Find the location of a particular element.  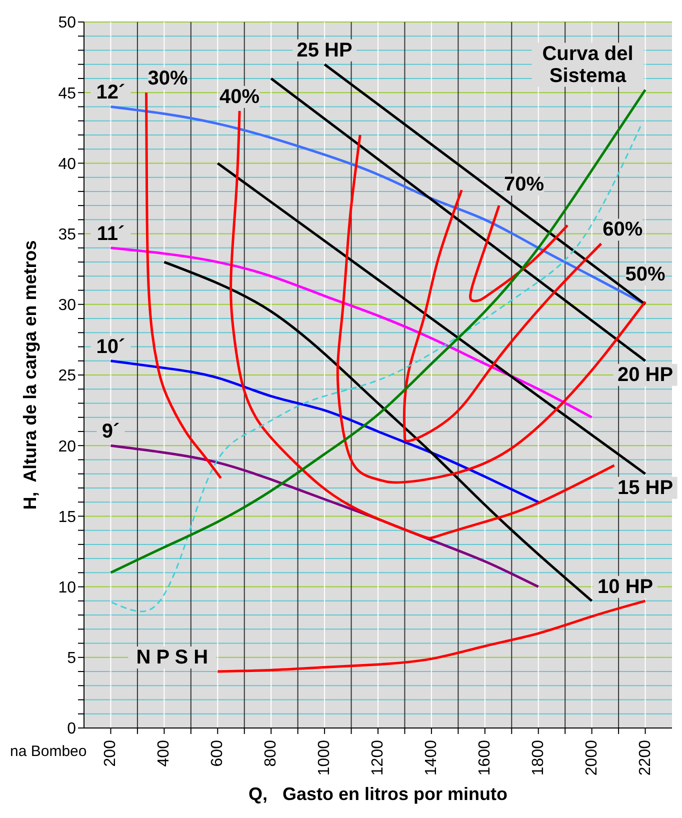

series-label: 25 HP is located at coordinates (324, 50).